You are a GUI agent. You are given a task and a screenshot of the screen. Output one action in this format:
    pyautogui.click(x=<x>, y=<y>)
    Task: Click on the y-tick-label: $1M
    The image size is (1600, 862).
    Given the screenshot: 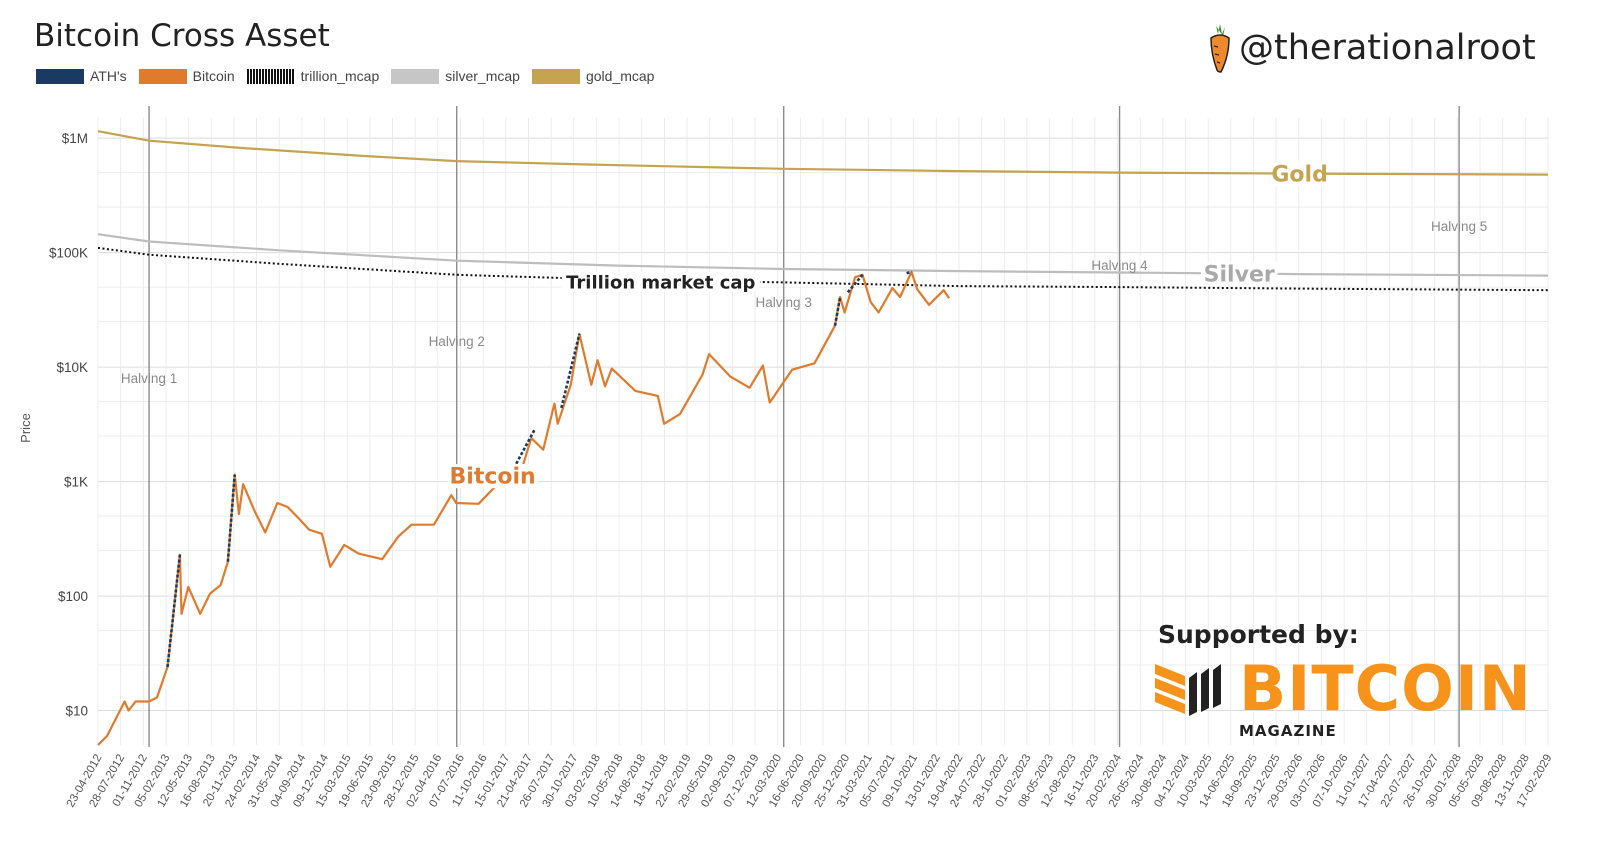 What is the action you would take?
    pyautogui.click(x=75, y=138)
    